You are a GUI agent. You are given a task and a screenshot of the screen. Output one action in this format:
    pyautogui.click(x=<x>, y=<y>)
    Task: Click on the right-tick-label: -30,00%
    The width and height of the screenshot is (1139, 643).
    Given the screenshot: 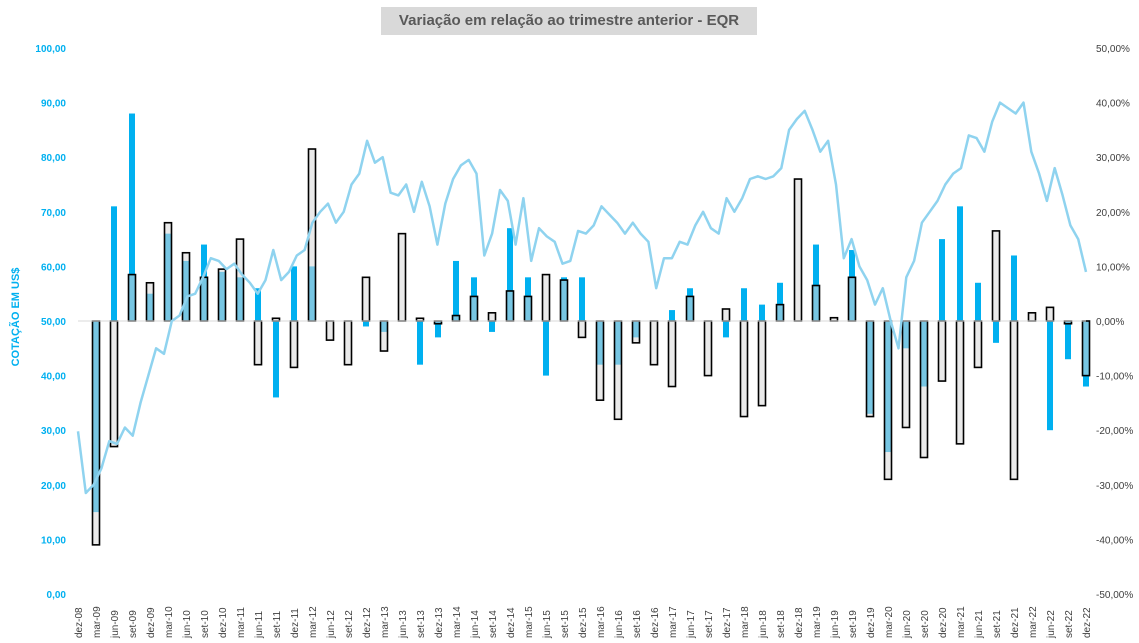 What is the action you would take?
    pyautogui.click(x=1114, y=486)
    